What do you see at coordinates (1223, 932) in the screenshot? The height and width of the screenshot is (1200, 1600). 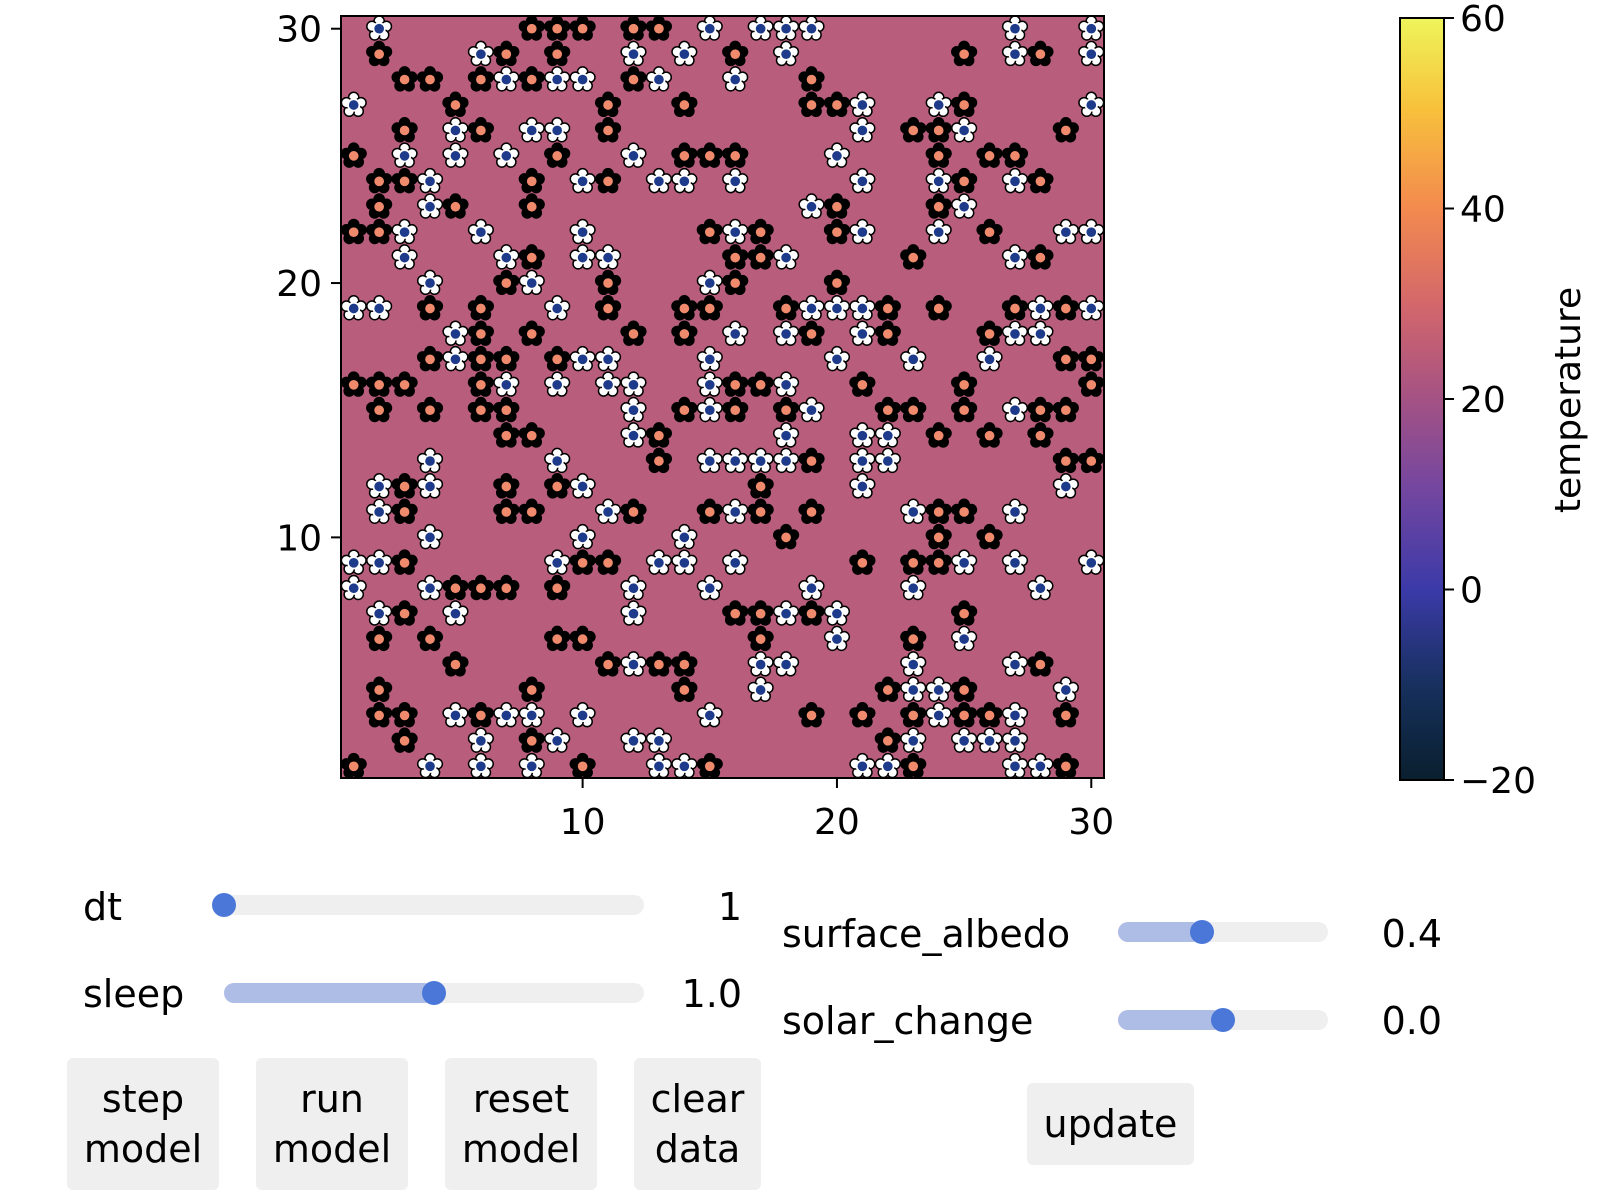 I see `surface-albedo-slider` at bounding box center [1223, 932].